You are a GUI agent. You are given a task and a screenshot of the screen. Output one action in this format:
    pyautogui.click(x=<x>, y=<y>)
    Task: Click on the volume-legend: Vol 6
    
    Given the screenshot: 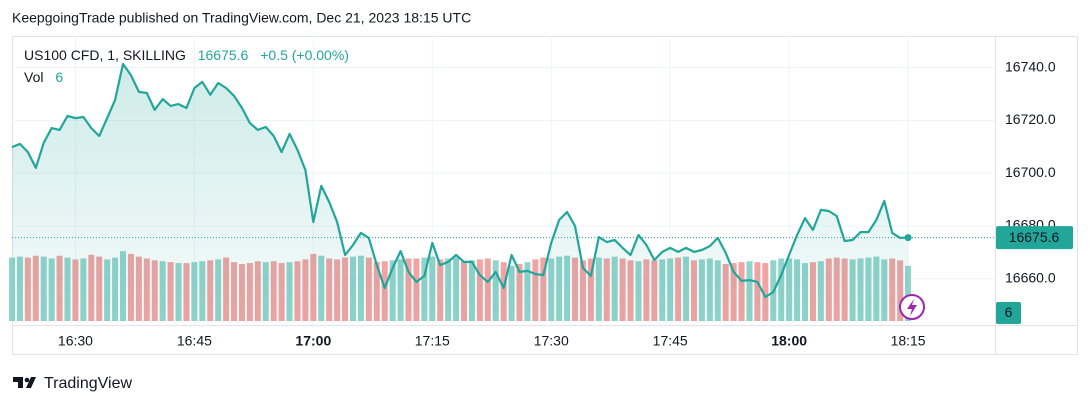 What is the action you would take?
    pyautogui.click(x=43, y=77)
    